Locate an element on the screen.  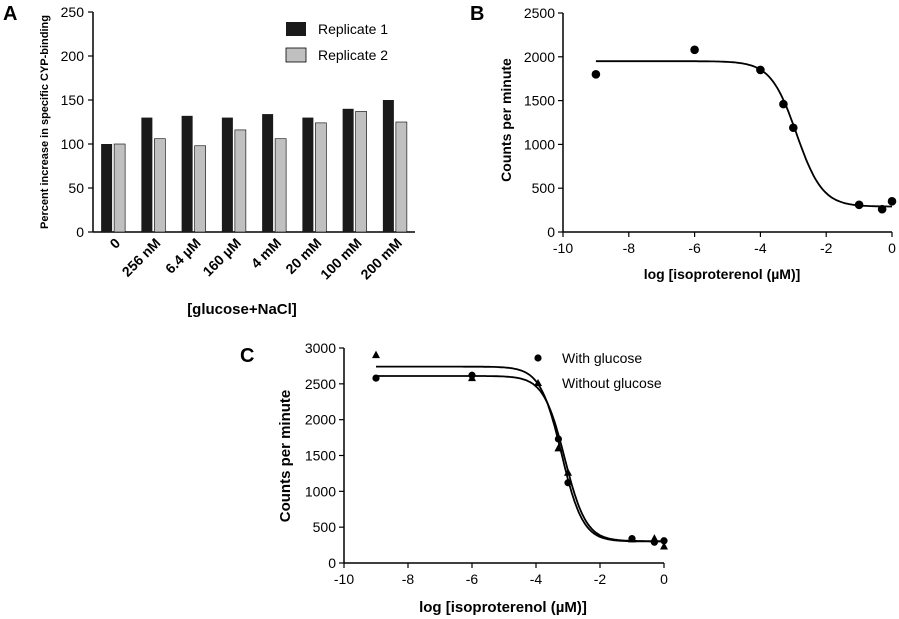
panel-a-x-tick-label-6: 100 mM is located at coordinates (341, 259).